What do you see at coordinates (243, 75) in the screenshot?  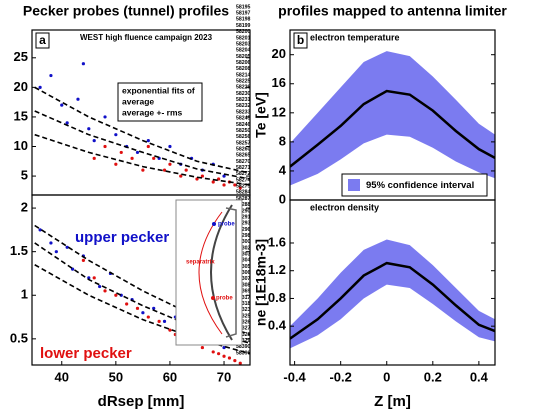 I see `shot-number: 58214` at bounding box center [243, 75].